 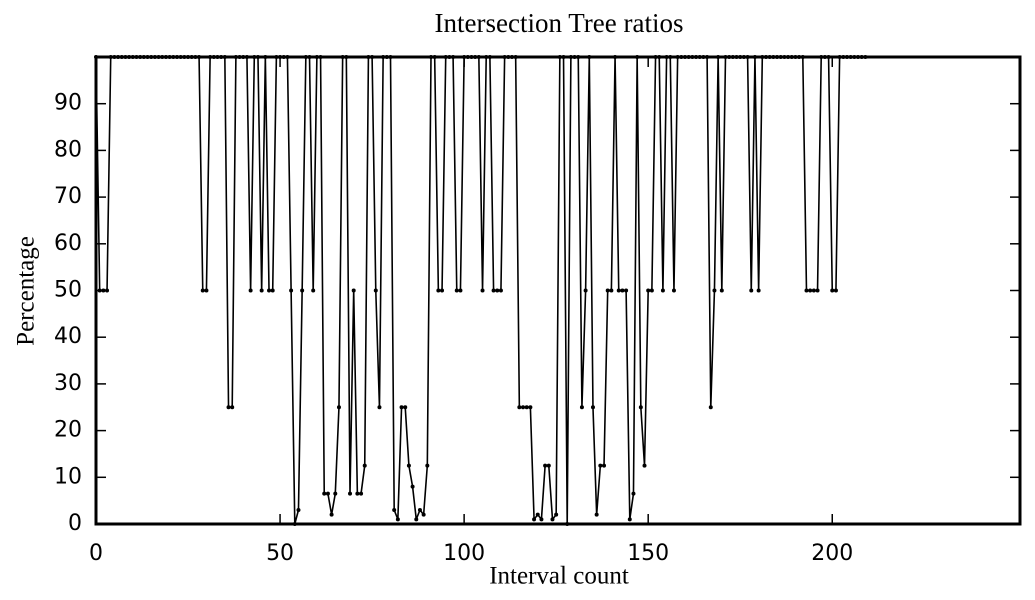 I want to click on x-axis-label: Interval count, so click(x=559, y=576).